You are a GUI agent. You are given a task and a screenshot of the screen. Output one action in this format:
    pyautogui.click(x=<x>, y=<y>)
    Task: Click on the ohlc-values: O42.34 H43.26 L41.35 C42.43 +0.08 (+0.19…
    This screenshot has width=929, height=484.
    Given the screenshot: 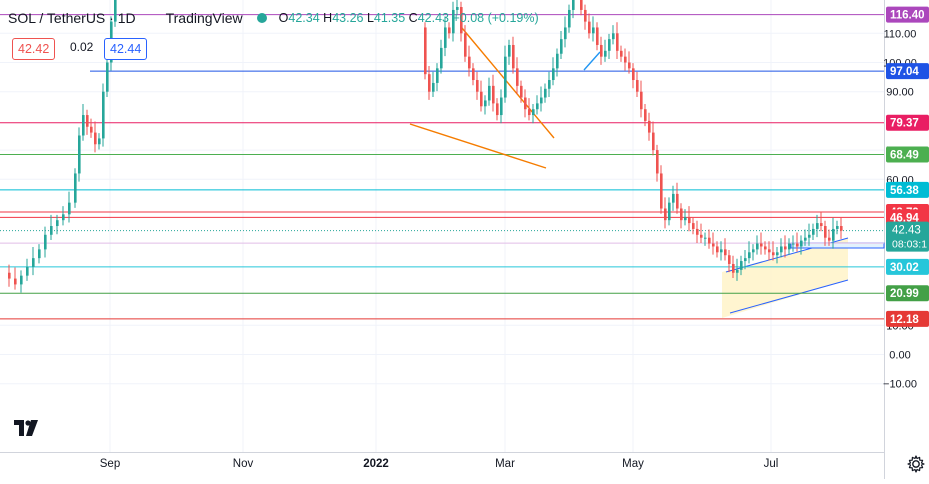 What is the action you would take?
    pyautogui.click(x=408, y=18)
    